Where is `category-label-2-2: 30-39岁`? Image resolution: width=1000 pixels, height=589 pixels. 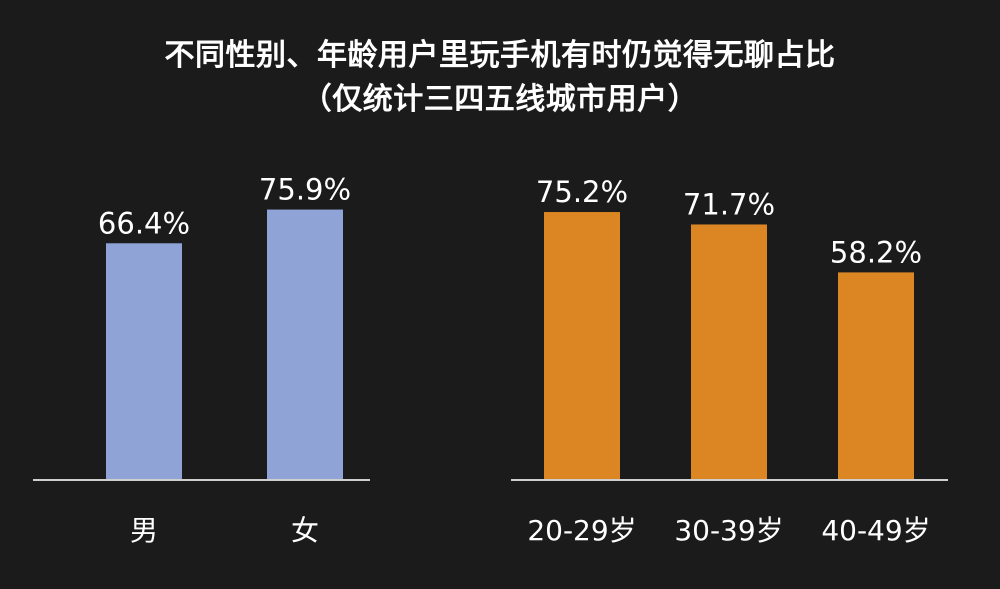
category-label-2-2: 30-39岁 is located at coordinates (728, 530).